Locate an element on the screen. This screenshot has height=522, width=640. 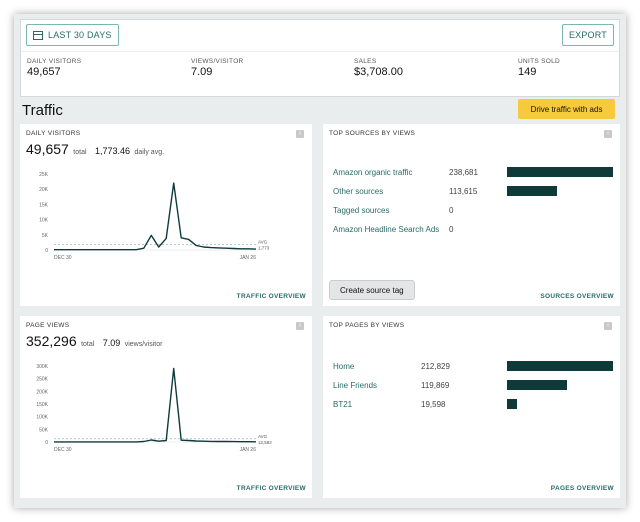
avg-value: 1,773 is located at coordinates (264, 248).